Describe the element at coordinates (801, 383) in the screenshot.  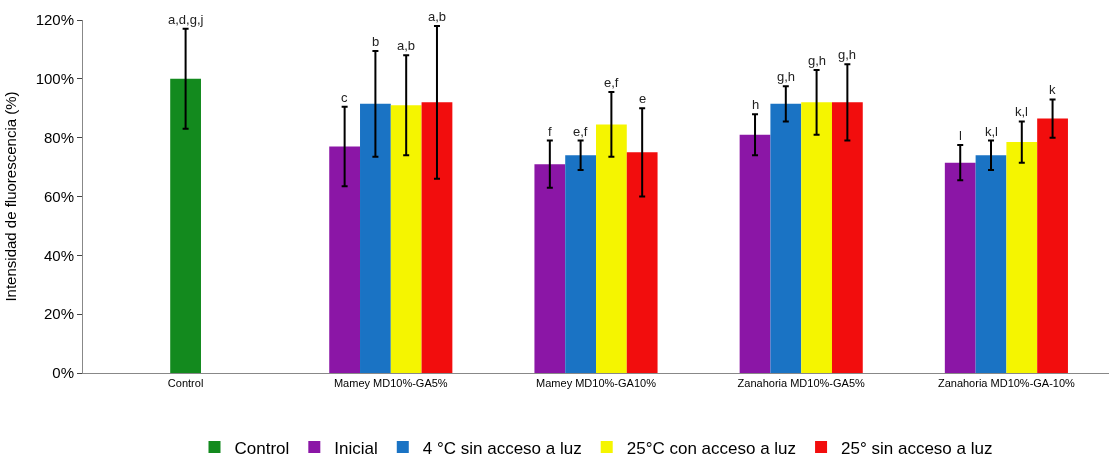
I see `x-tick-label: Zanahoria MD10%-GA5%` at that location.